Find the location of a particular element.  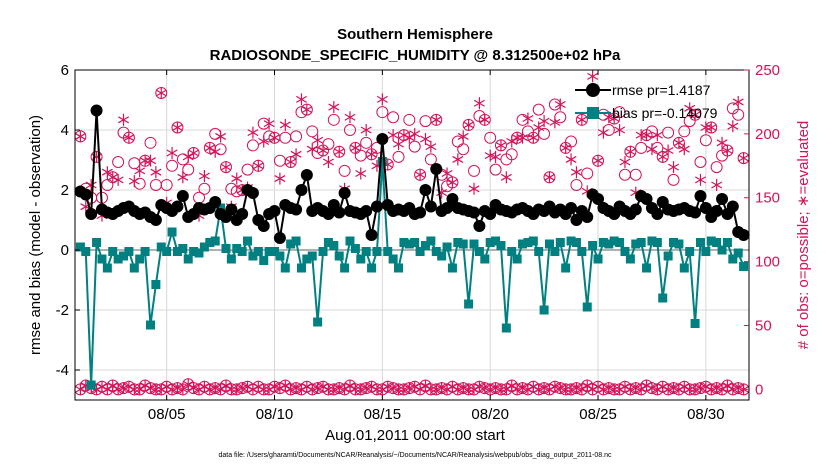

x-tick-label: 08/15 is located at coordinates (383, 414).